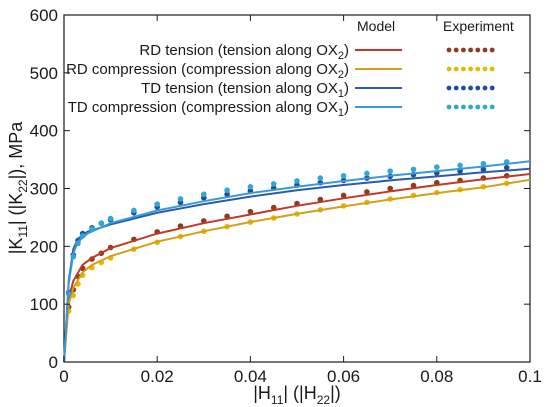 The image size is (550, 407). Describe the element at coordinates (297, 395) in the screenshot. I see `x-axis-title: |H11| (|H22|)` at that location.